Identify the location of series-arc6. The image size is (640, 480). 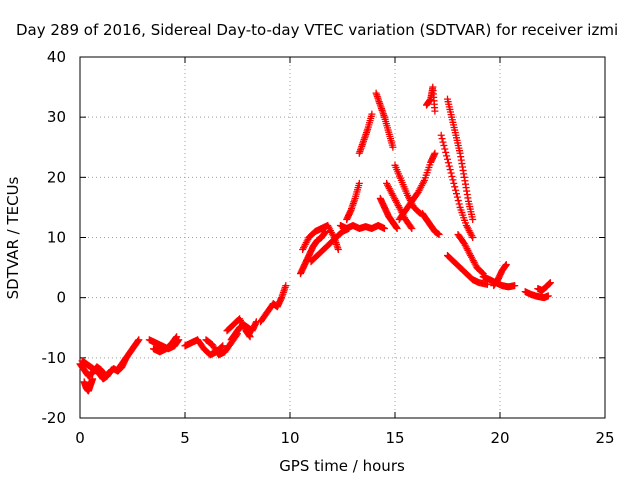
(165, 344).